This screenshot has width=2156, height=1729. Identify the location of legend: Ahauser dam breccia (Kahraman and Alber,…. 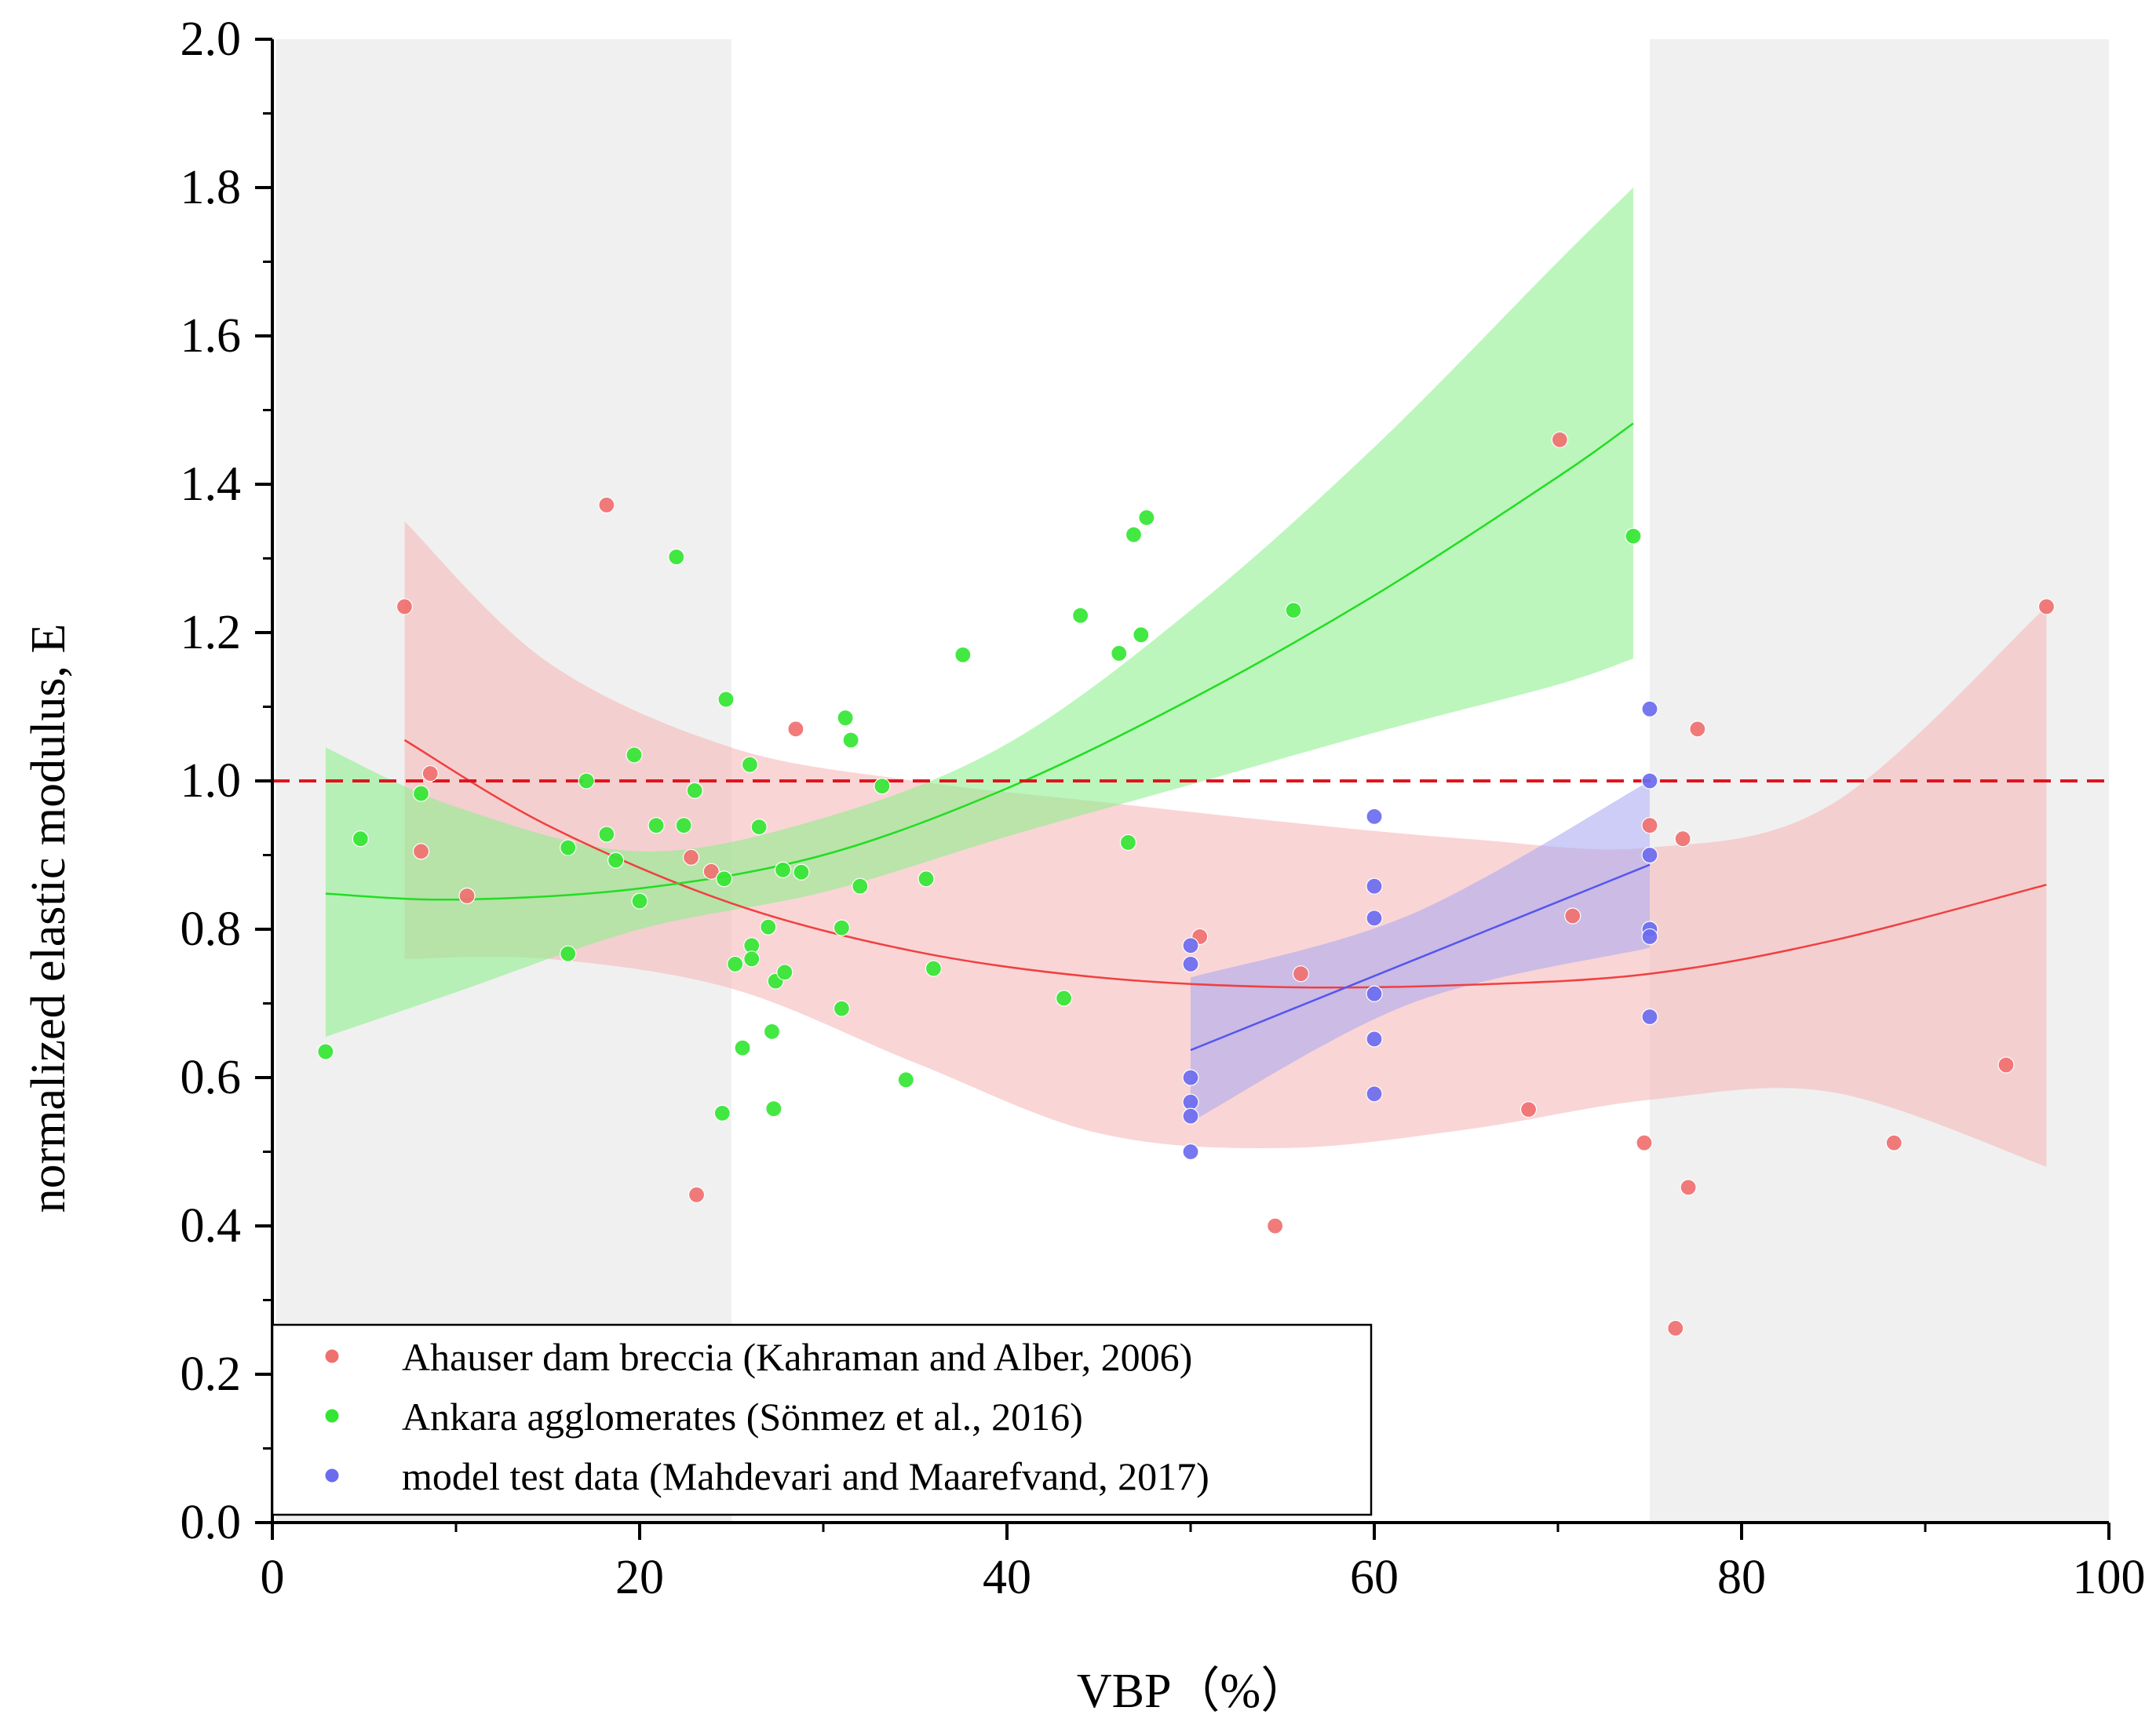
(822, 1419).